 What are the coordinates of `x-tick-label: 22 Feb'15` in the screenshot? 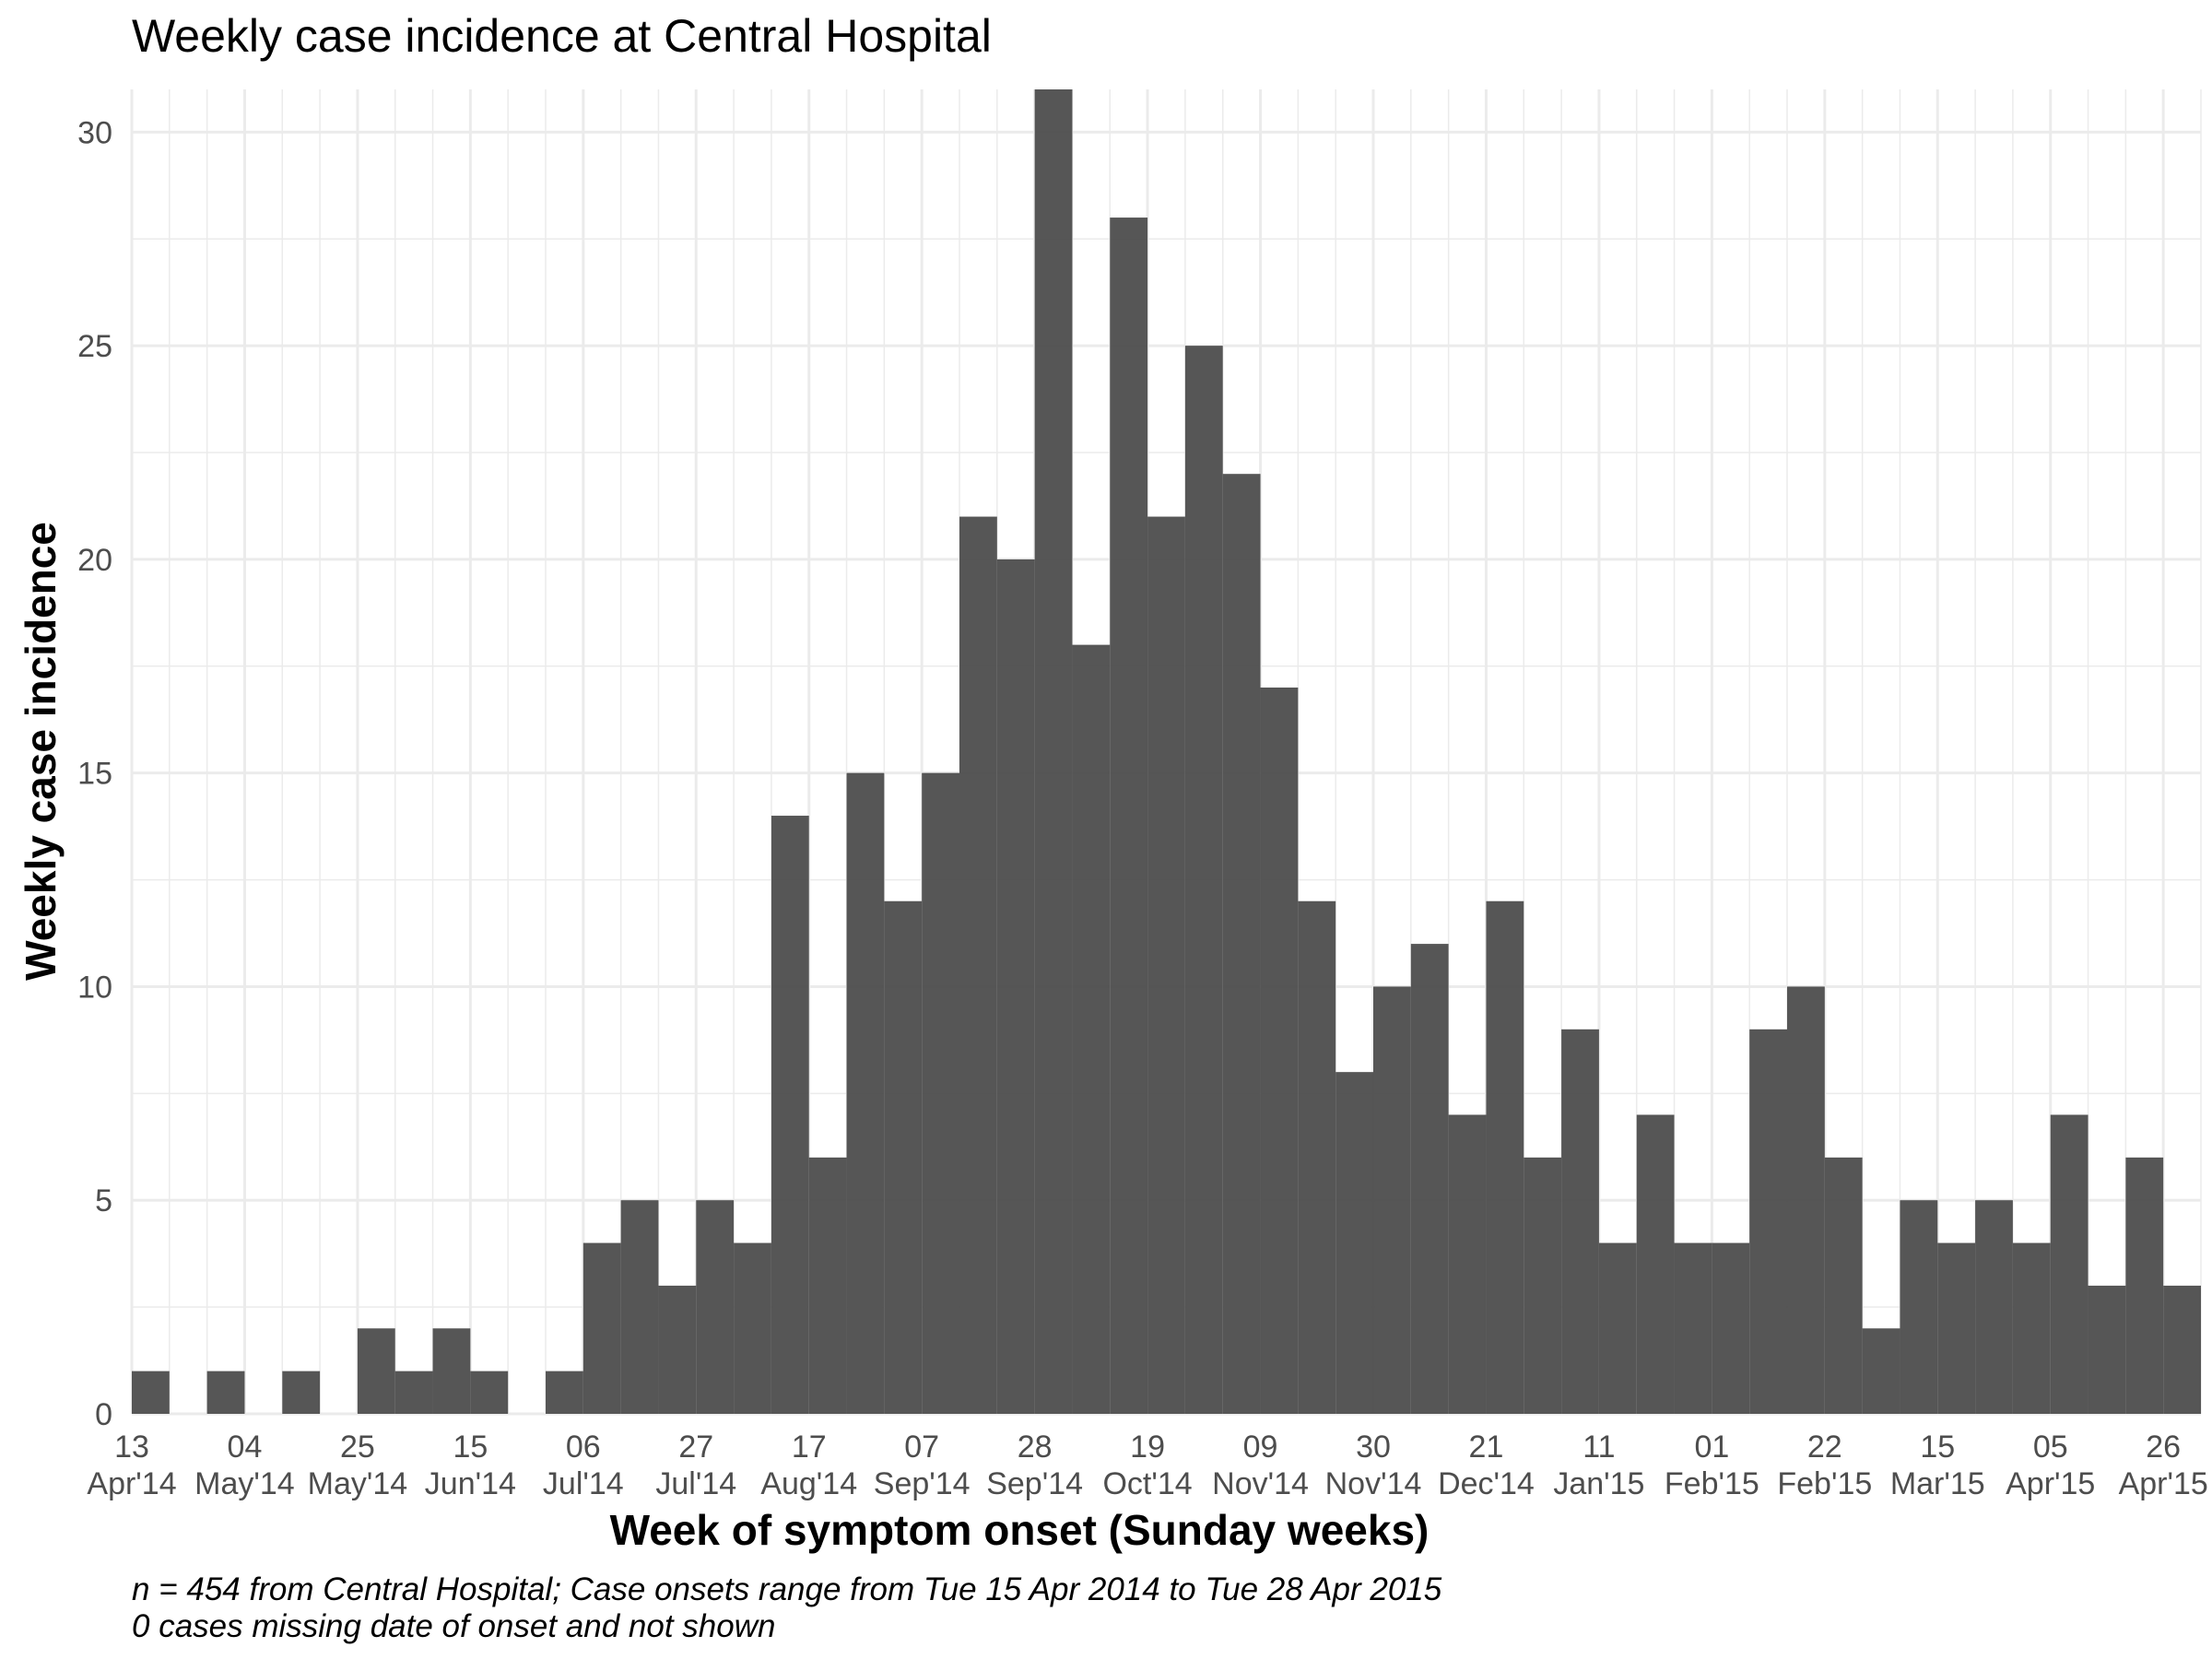 It's located at (1824, 1465).